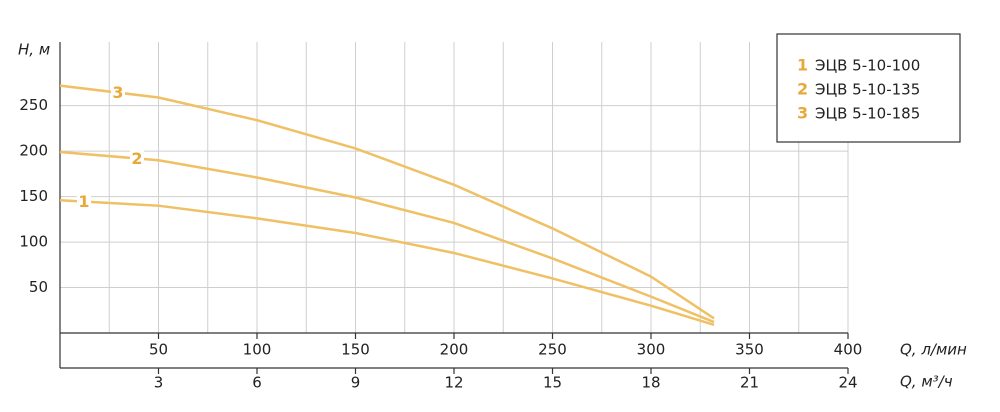 The width and height of the screenshot is (1000, 412). Describe the element at coordinates (650, 383) in the screenshot. I see `x2-tick-label: 18` at that location.